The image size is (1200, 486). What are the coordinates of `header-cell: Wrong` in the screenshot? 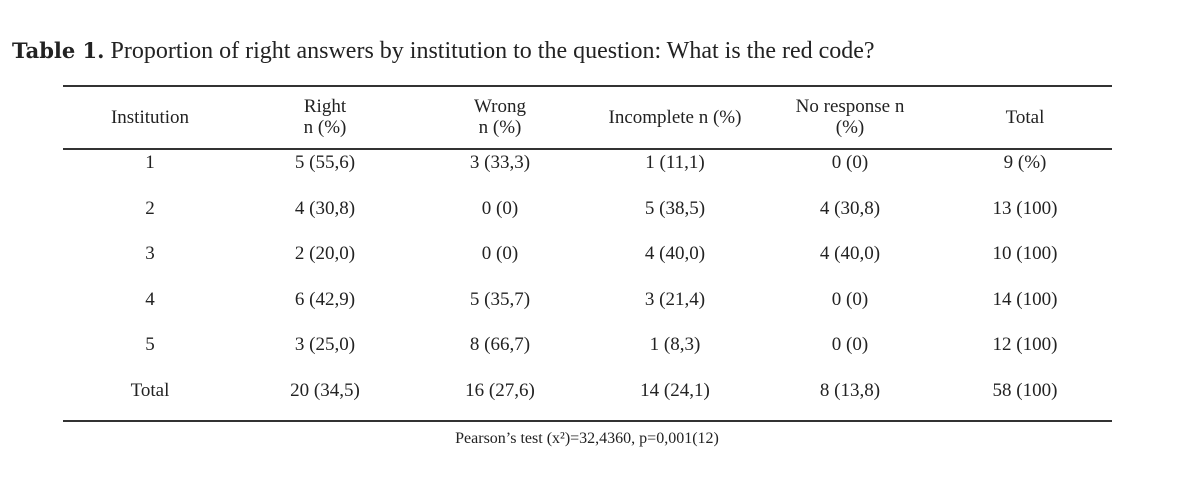 It's located at (500, 106).